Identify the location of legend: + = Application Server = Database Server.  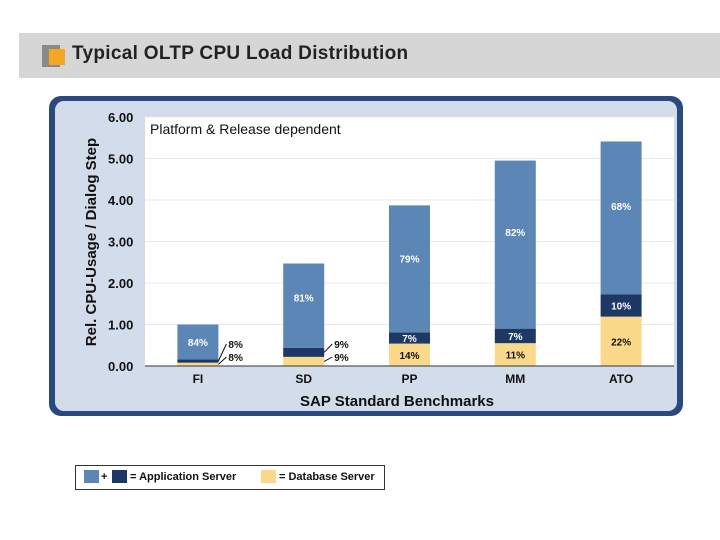
(230, 477).